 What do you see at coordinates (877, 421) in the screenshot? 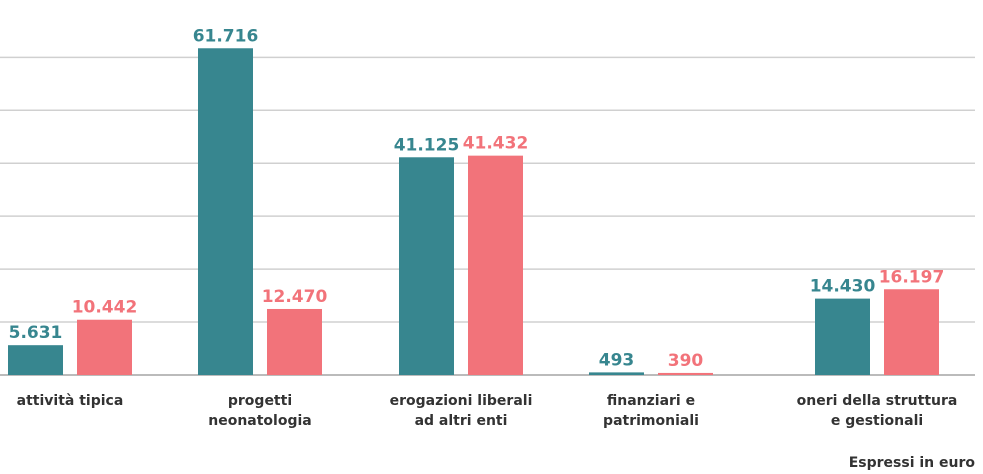
I see `x-tick-label: e gestionali` at bounding box center [877, 421].